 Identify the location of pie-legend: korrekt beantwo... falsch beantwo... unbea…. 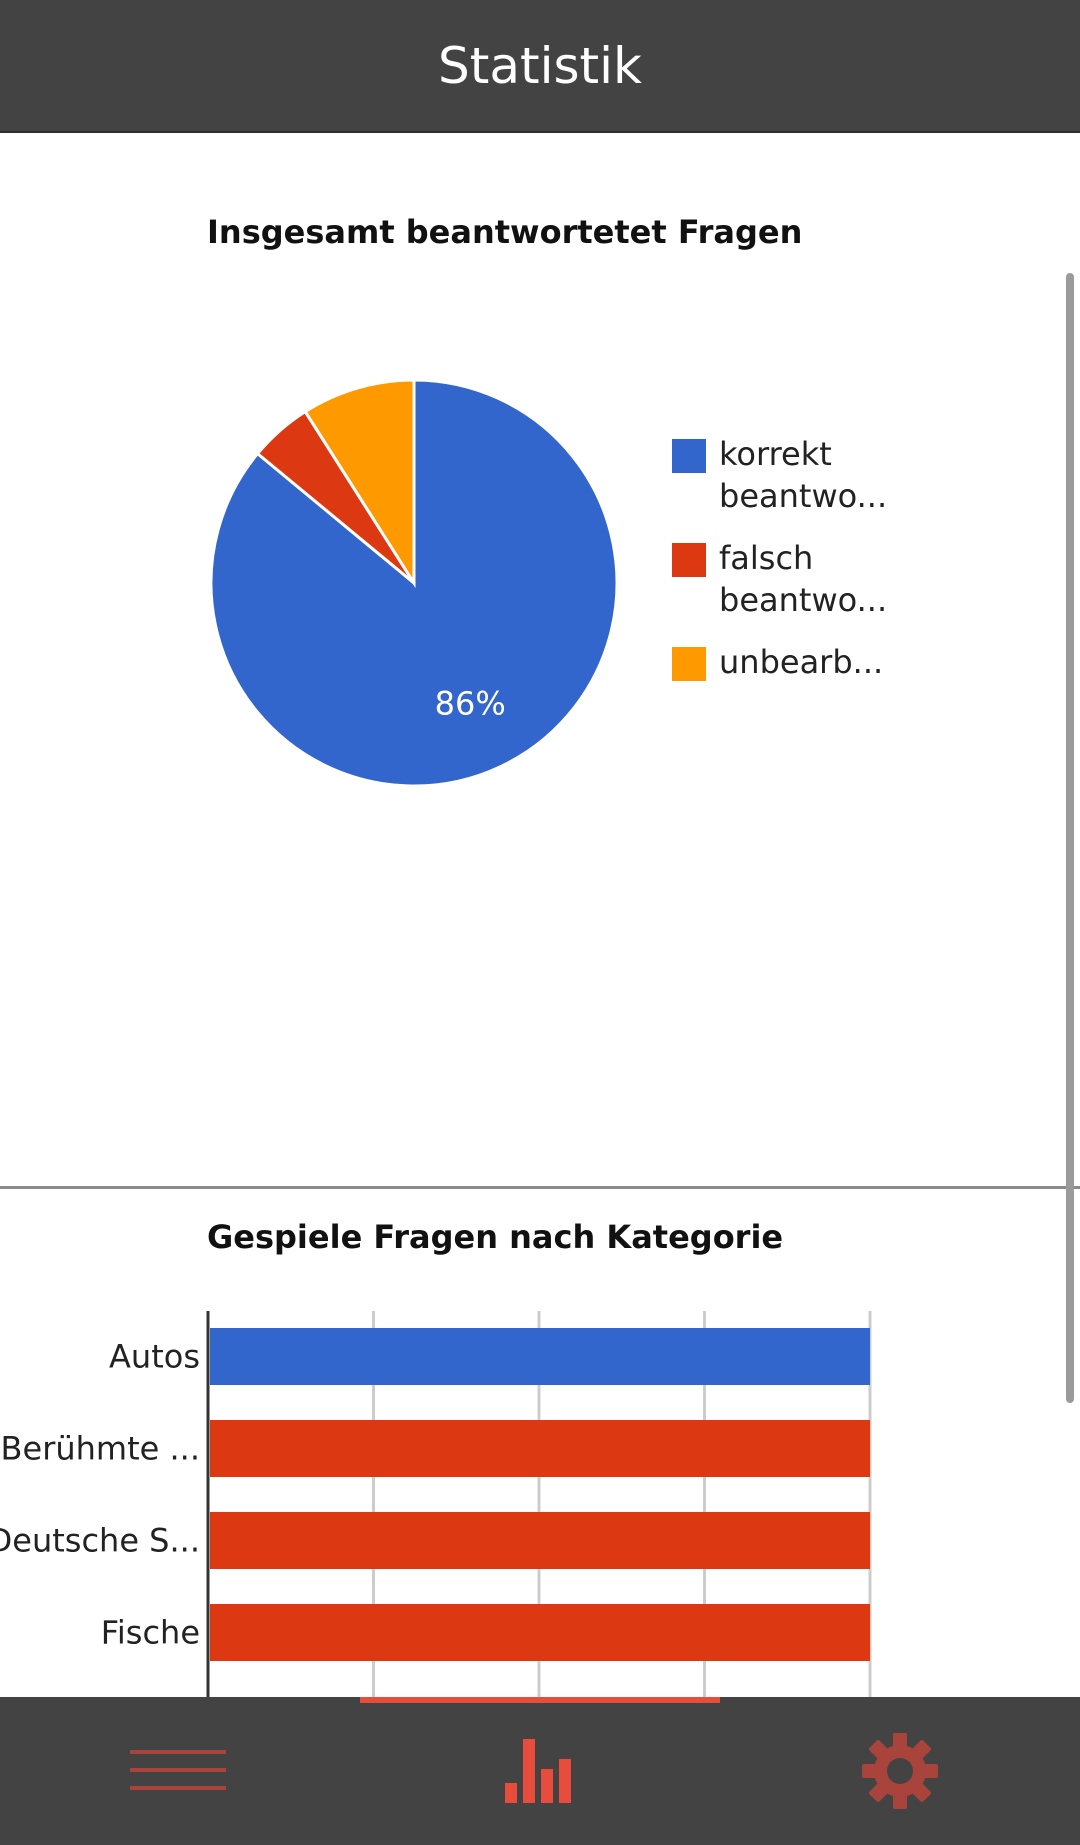
(782, 568).